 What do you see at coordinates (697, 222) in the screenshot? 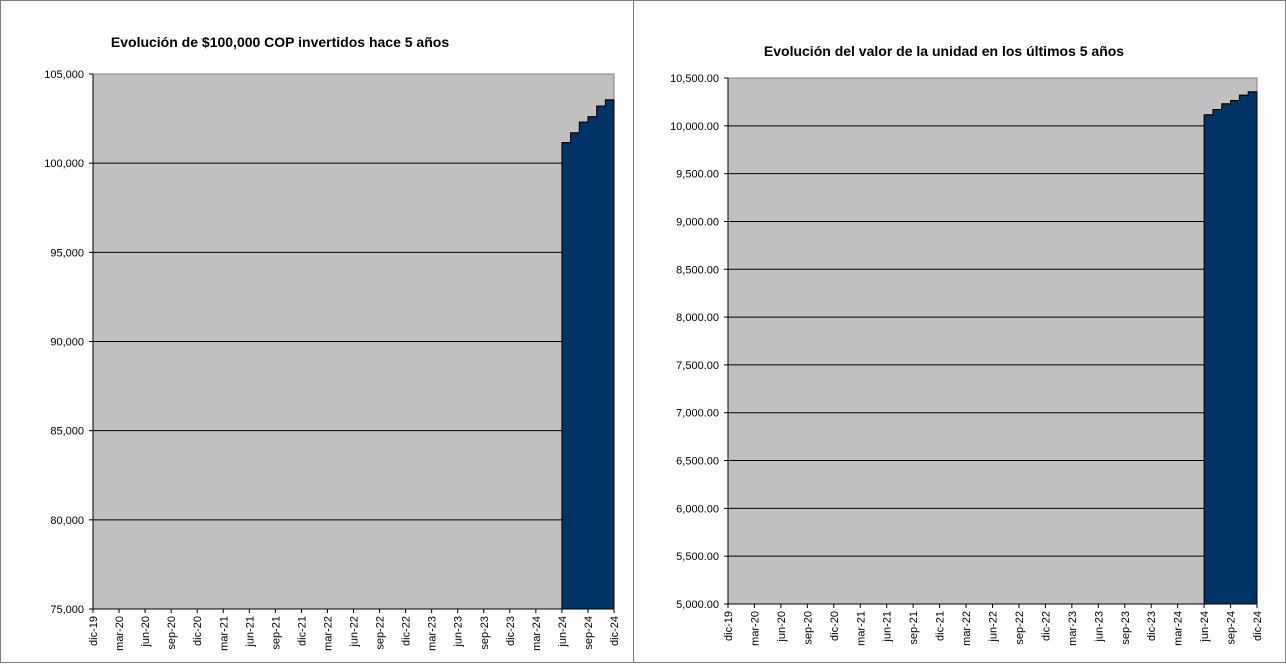
I see `y-tick-label: 9,000.00` at bounding box center [697, 222].